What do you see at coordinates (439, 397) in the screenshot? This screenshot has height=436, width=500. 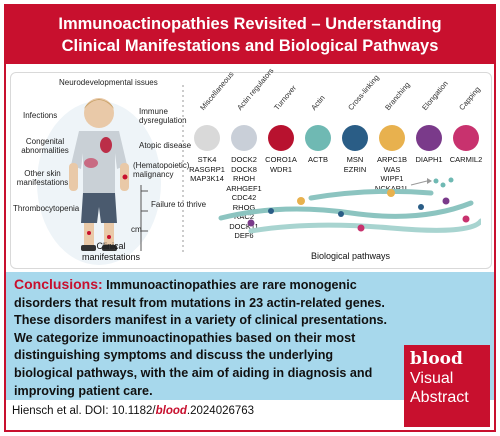 I see `badge-abstract: Abstract` at bounding box center [439, 397].